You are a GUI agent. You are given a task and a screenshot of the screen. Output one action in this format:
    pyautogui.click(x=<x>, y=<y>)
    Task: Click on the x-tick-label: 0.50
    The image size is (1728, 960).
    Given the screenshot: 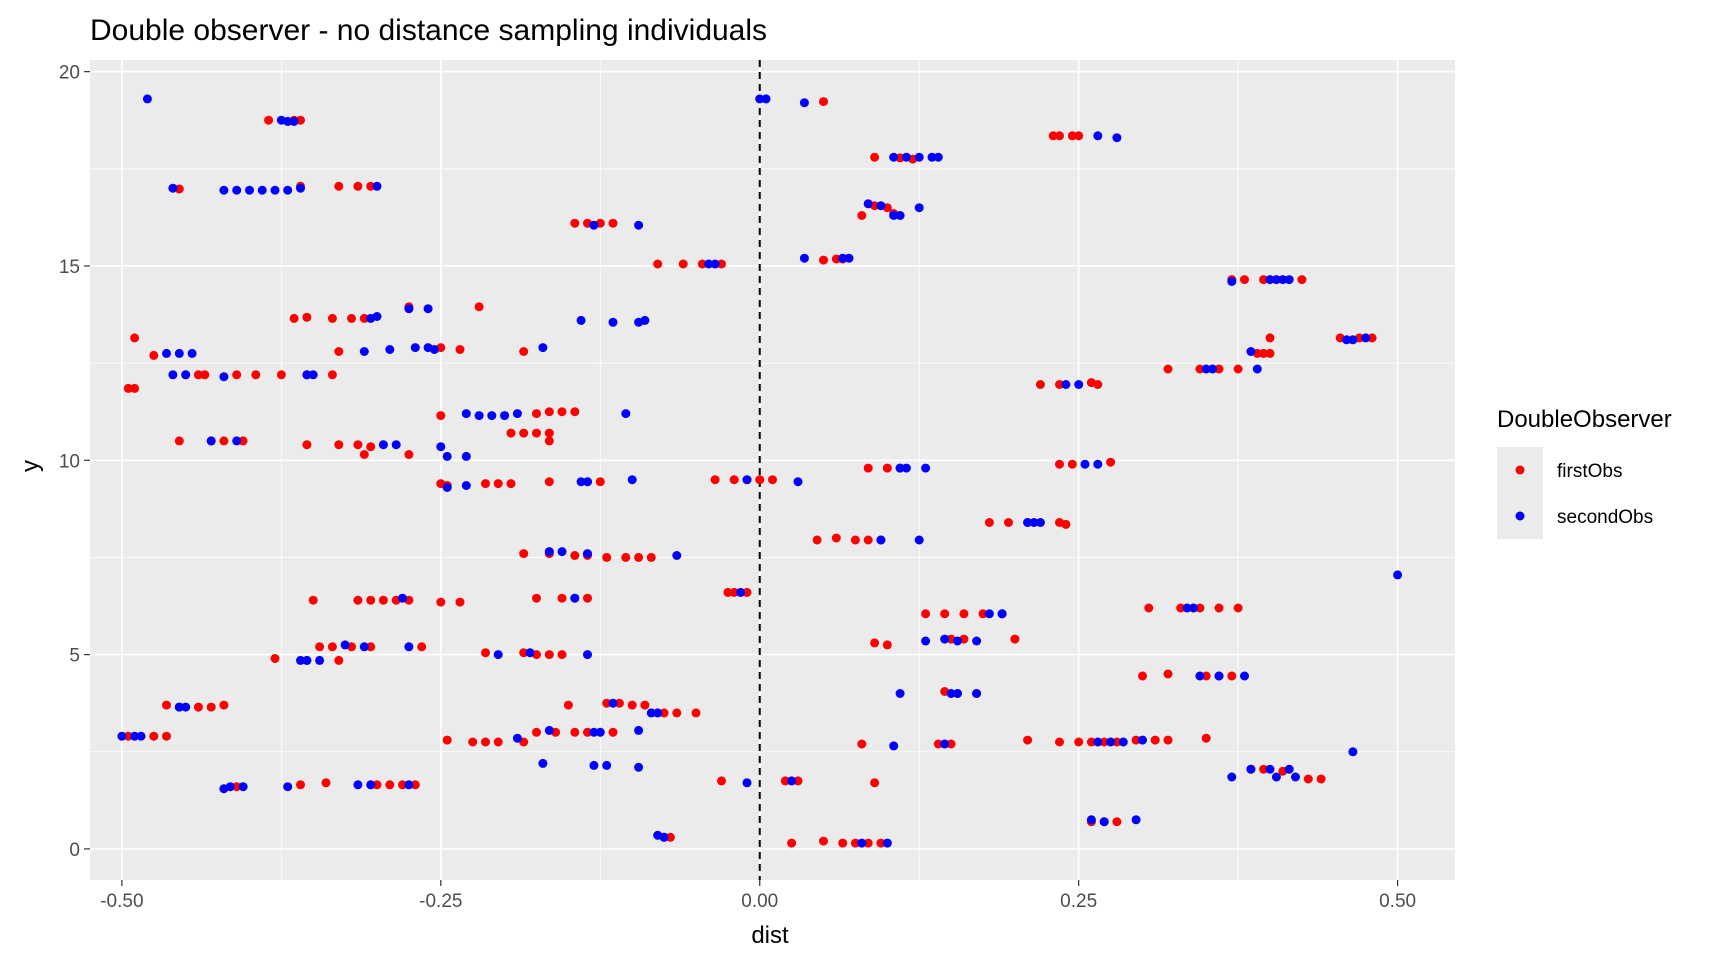 What is the action you would take?
    pyautogui.click(x=1397, y=901)
    